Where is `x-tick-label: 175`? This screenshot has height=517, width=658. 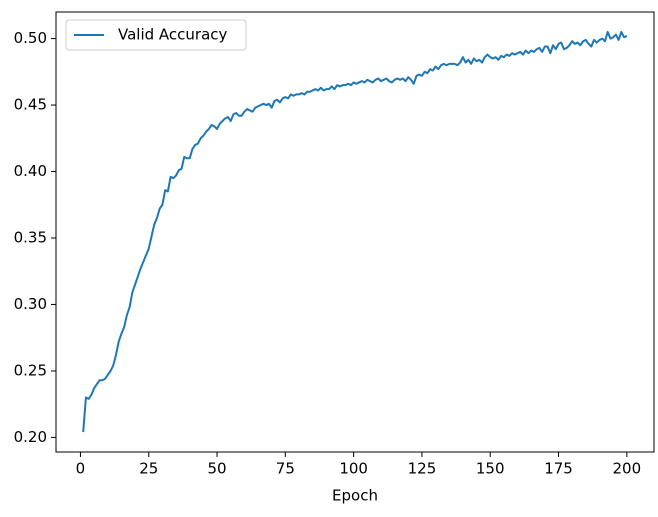
x-tick-label: 175 is located at coordinates (558, 469).